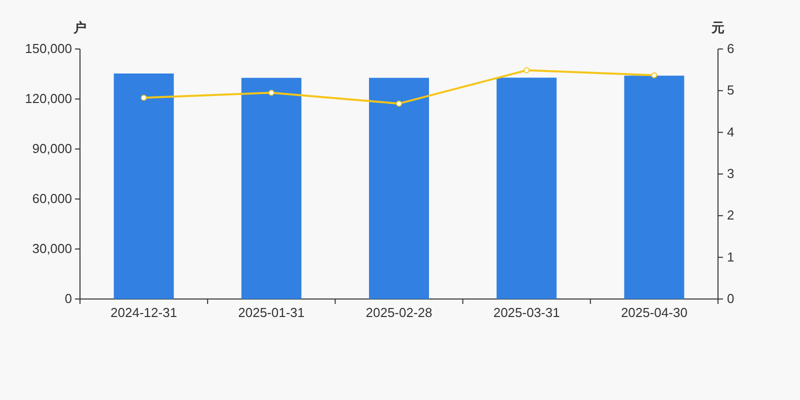  Describe the element at coordinates (717, 27) in the screenshot. I see `y2-axis-title: 元` at that location.